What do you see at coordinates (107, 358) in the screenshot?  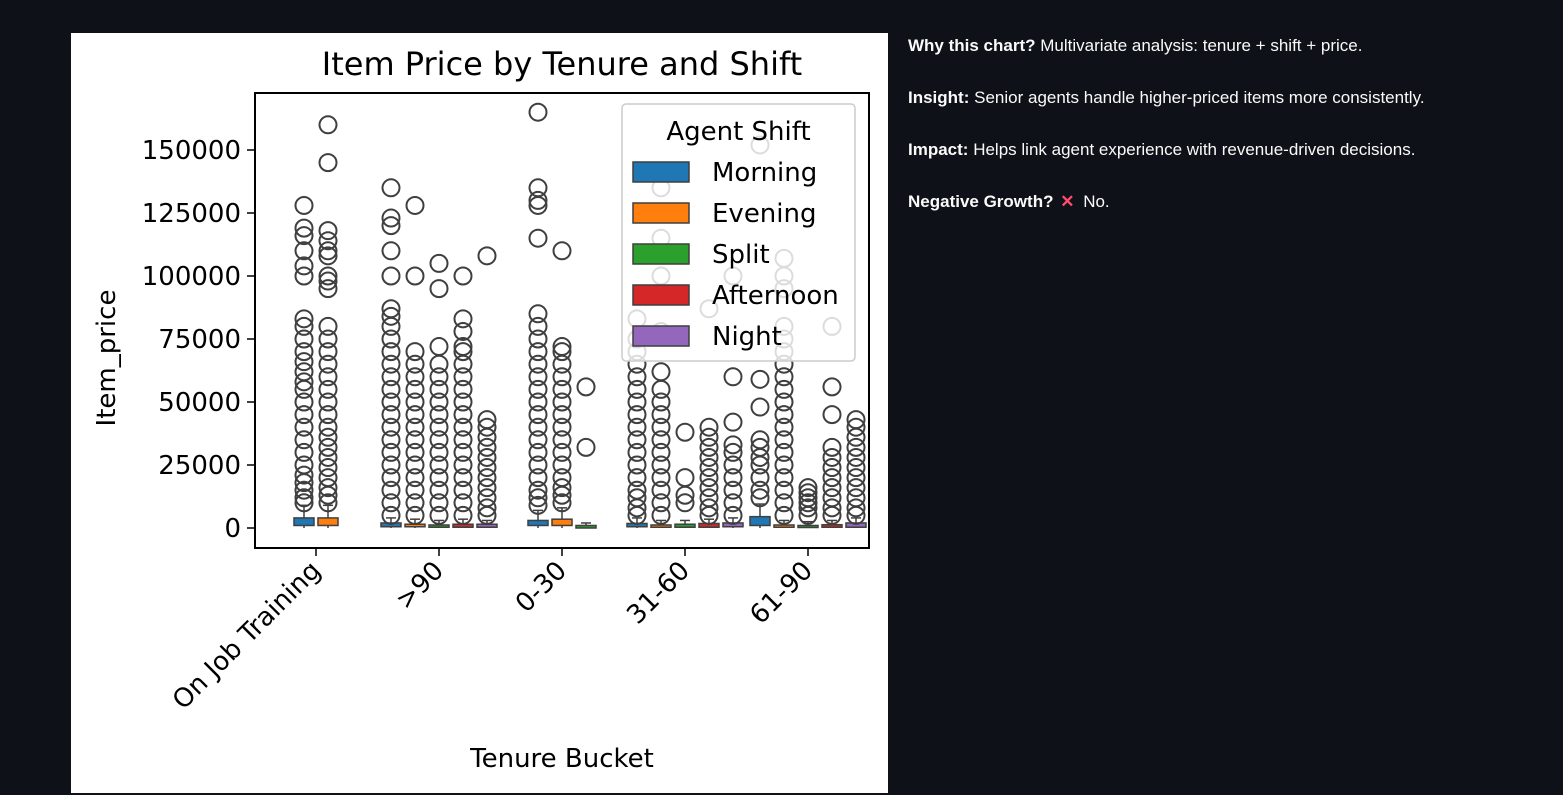 I see `y-axis-label: Item_price` at bounding box center [107, 358].